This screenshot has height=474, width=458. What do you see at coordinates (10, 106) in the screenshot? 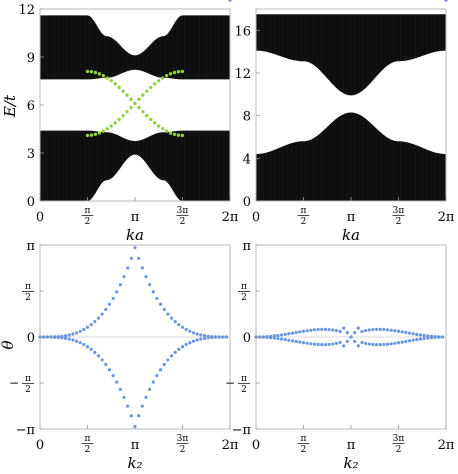
I see `y-axis-label: E/t` at bounding box center [10, 106].